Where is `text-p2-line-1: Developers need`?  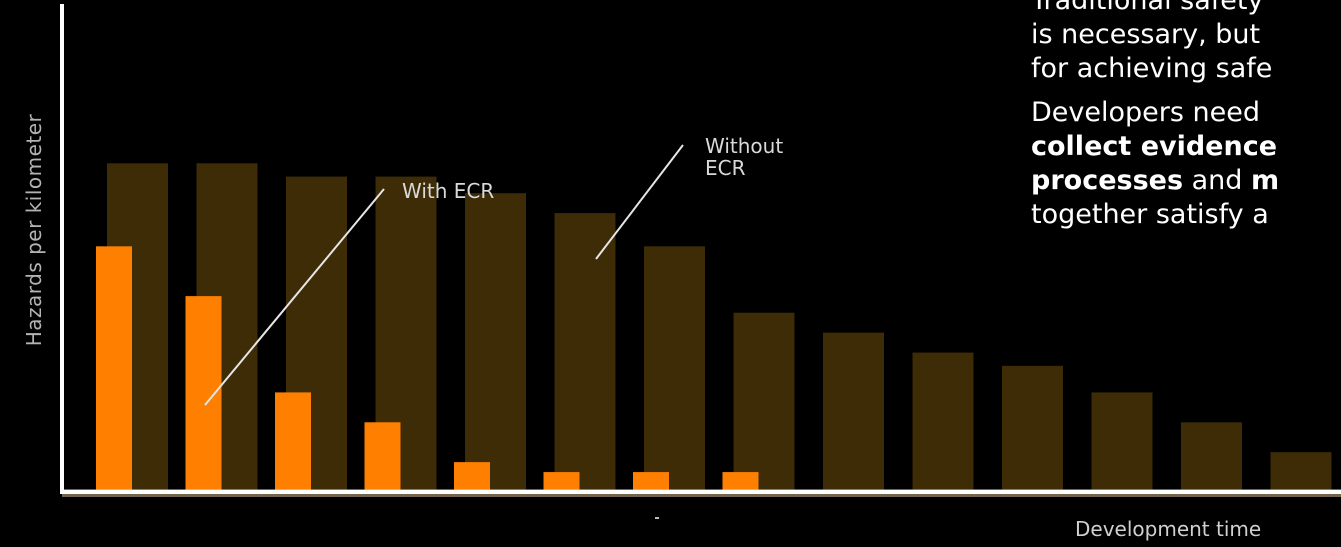
text-p2-line-1: Developers need is located at coordinates (1145, 112).